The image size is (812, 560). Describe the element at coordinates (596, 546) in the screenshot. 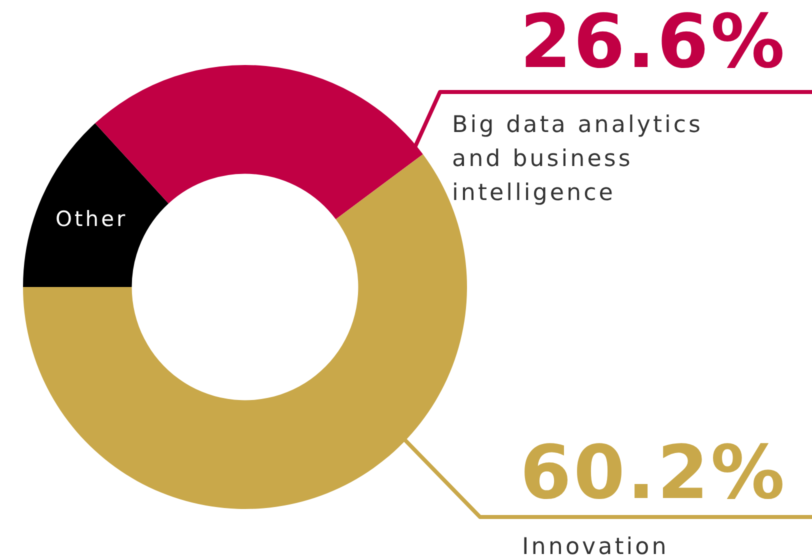

I see `slice-label: Innovation` at that location.